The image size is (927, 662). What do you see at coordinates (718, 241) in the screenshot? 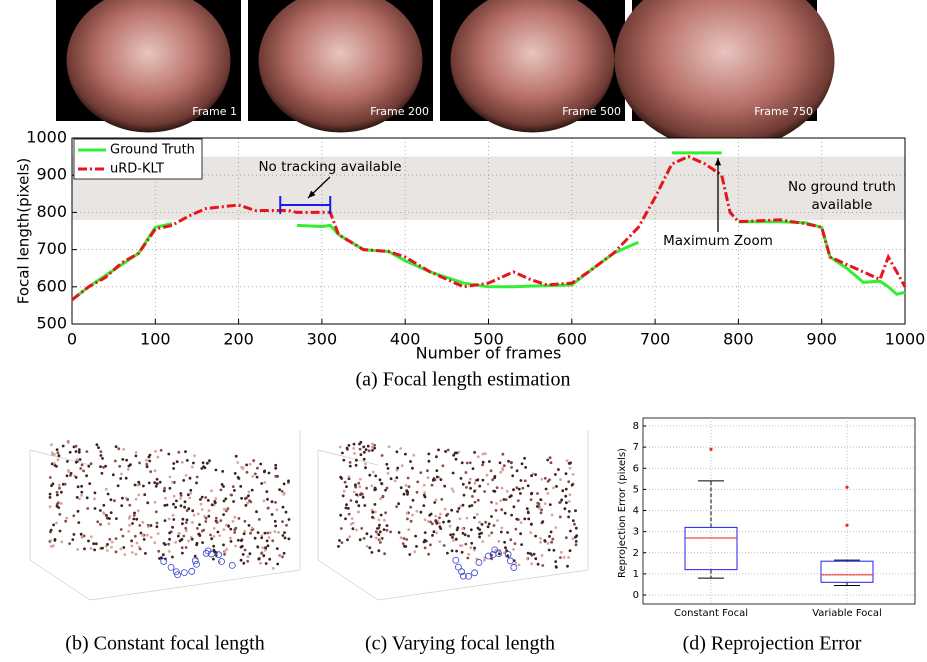
I see `annotation: Maximum Zoom` at bounding box center [718, 241].